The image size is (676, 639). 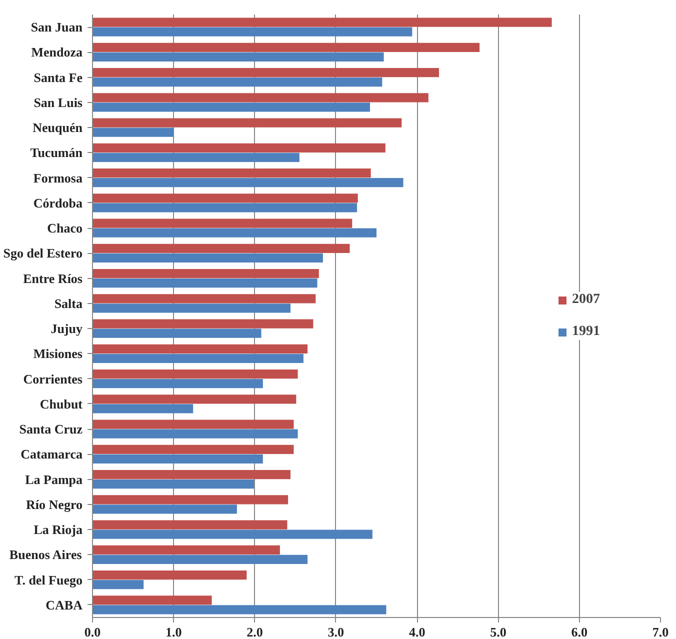 What do you see at coordinates (53, 278) in the screenshot?
I see `y-tick-label: Entre Ríos` at bounding box center [53, 278].